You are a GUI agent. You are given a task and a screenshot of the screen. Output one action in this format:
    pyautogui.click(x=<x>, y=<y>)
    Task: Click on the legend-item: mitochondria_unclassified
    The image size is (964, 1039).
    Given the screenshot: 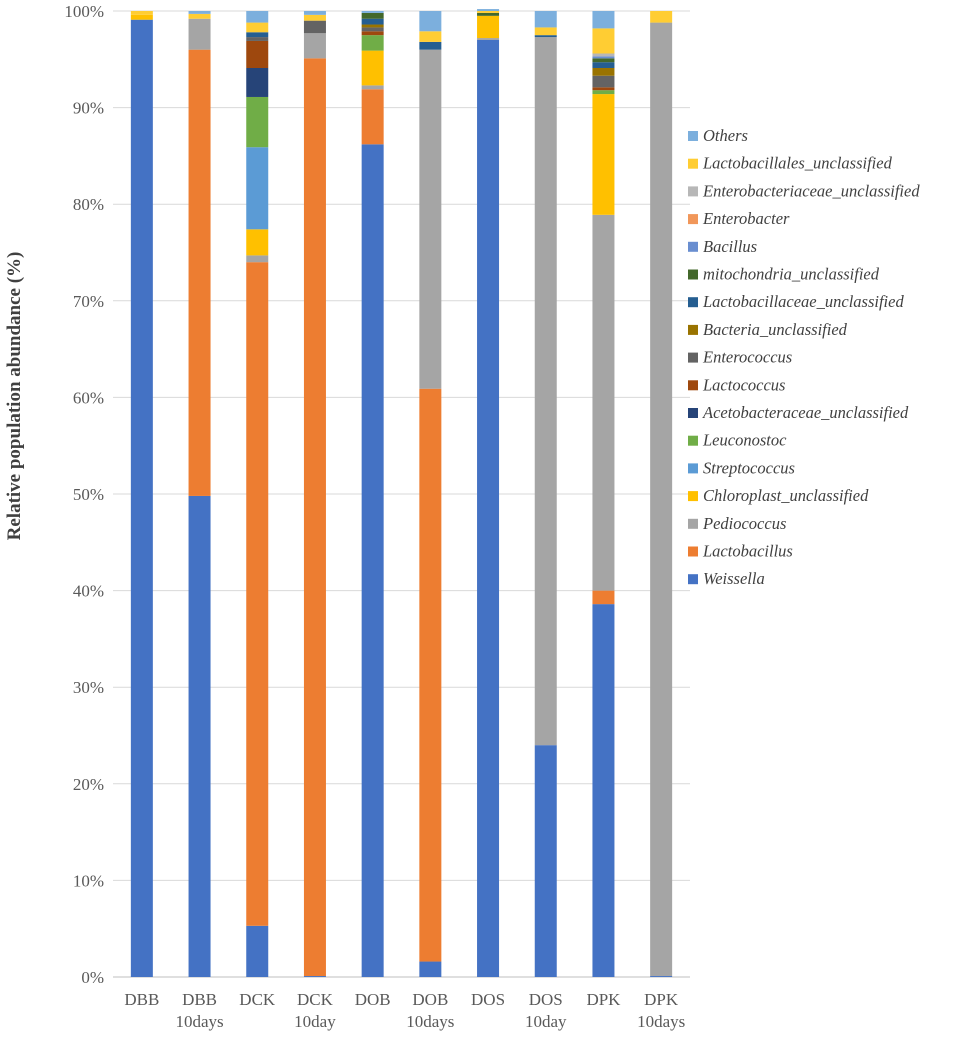 What is the action you would take?
    pyautogui.click(x=784, y=274)
    